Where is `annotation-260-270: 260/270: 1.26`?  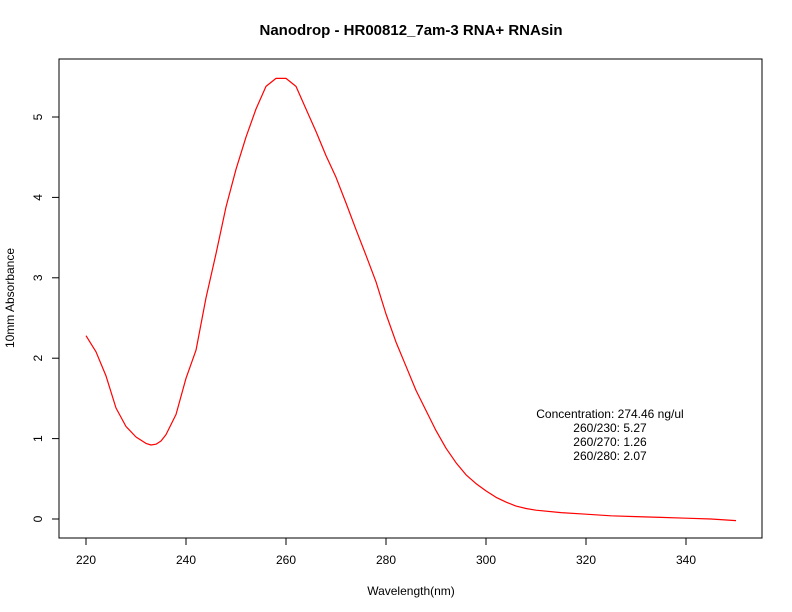 annotation-260-270: 260/270: 1.26 is located at coordinates (610, 442).